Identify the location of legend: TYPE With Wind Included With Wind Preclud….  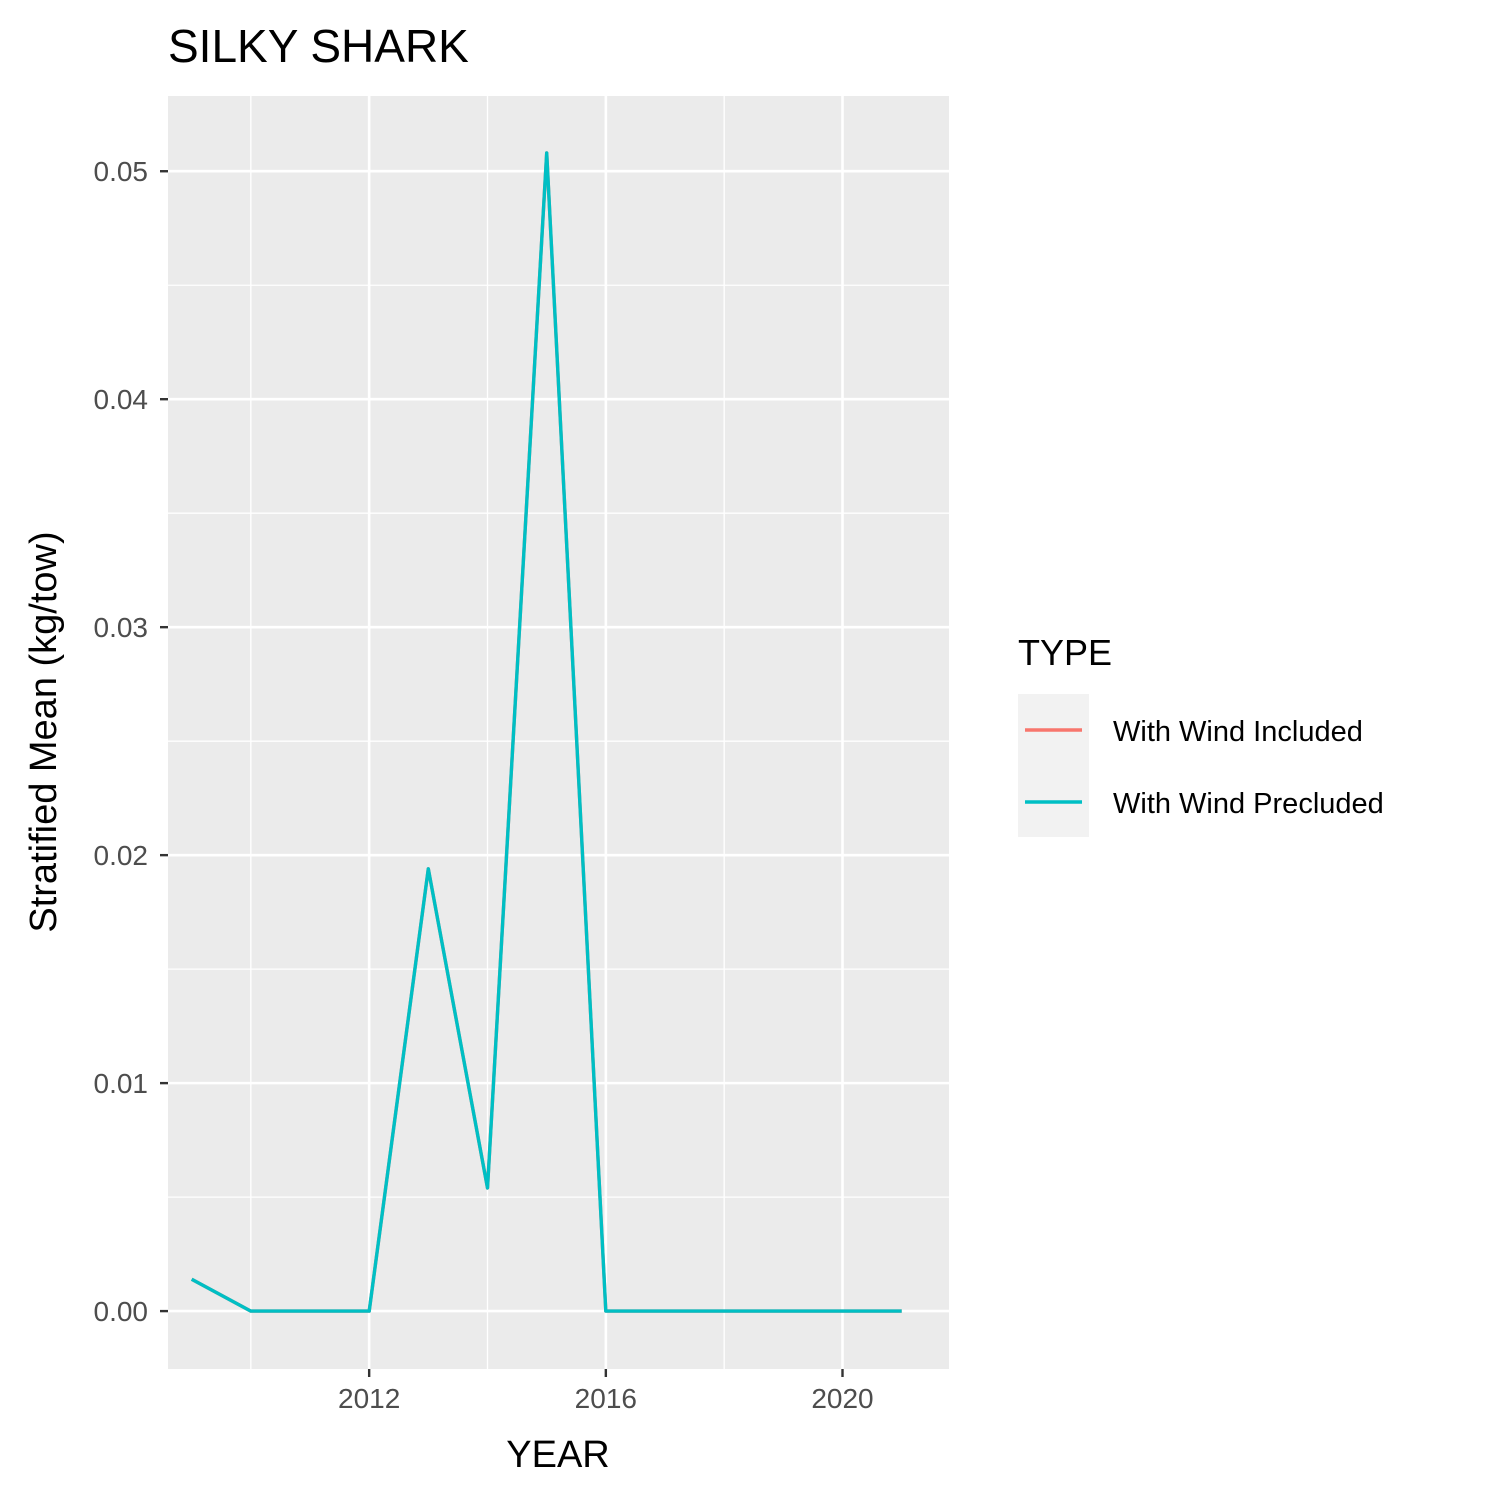
(1201, 734).